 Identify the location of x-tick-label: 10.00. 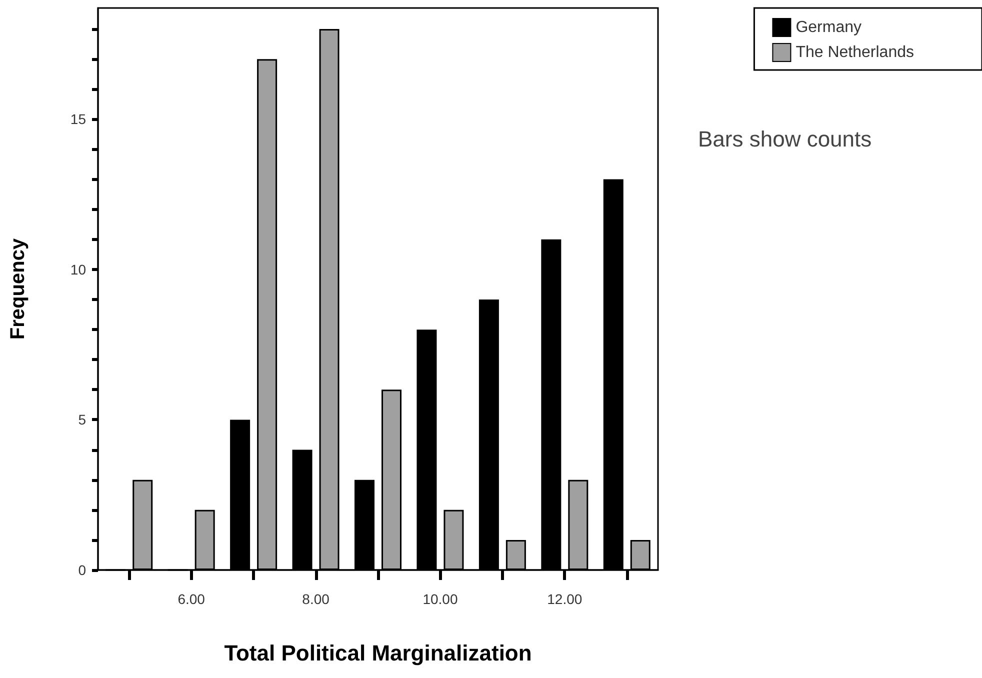
(440, 599).